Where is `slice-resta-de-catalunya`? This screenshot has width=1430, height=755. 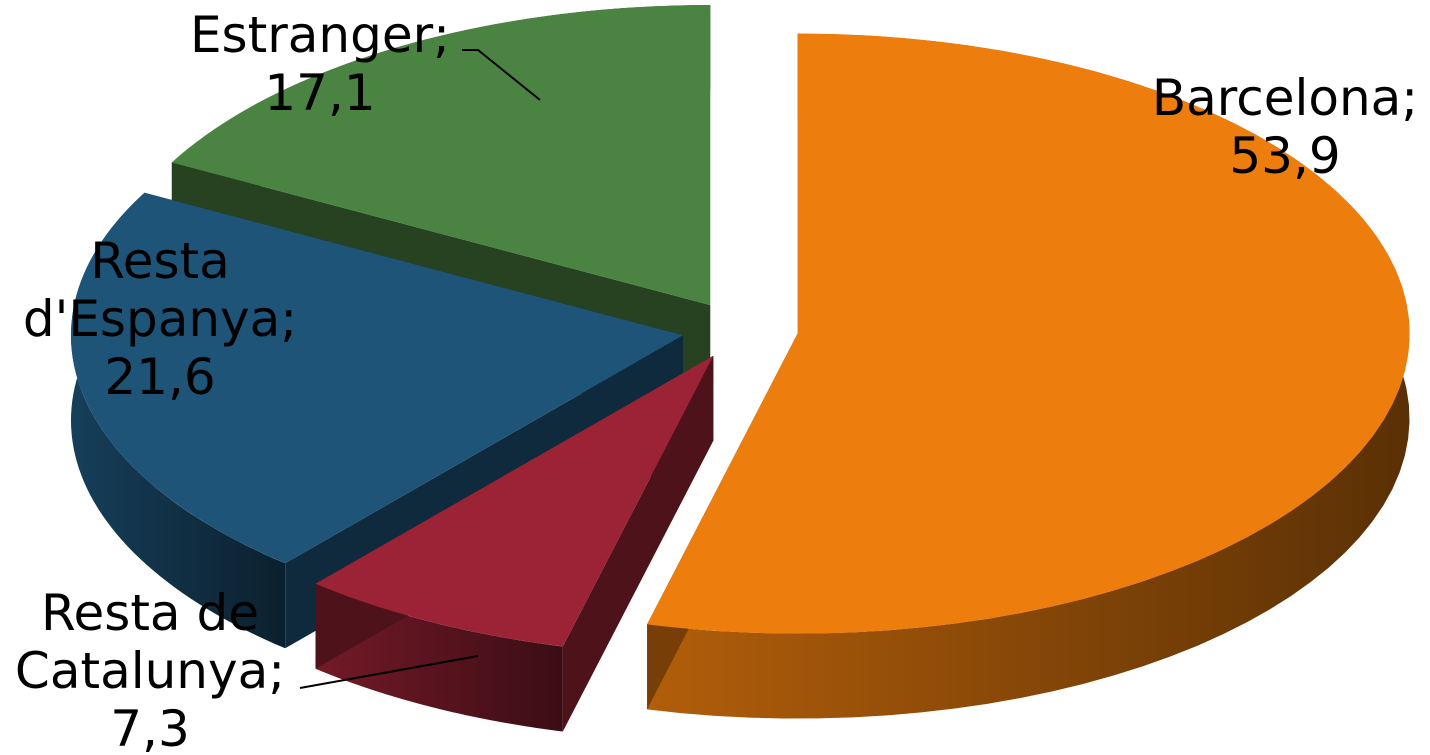
slice-resta-de-catalunya is located at coordinates (514, 501).